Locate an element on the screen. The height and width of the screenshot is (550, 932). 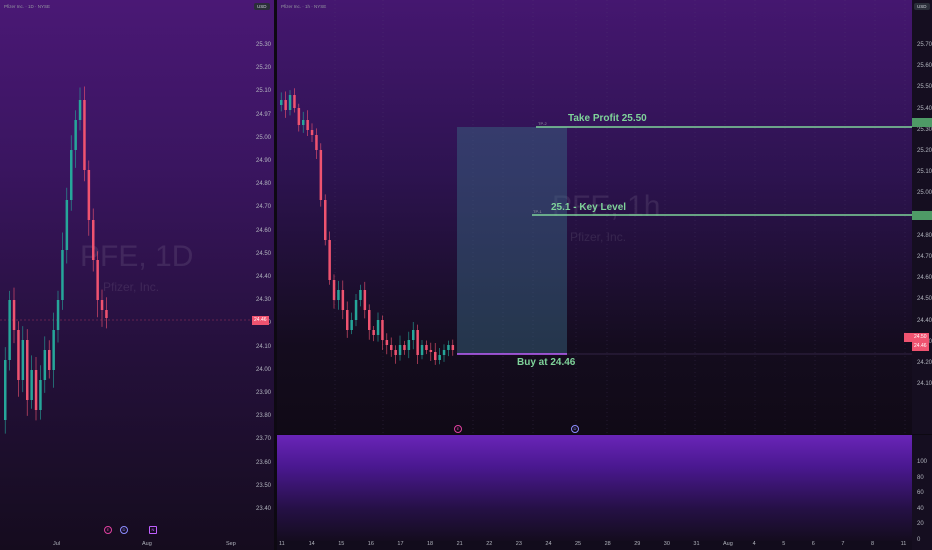
time-tick: 31 is located at coordinates (696, 544).